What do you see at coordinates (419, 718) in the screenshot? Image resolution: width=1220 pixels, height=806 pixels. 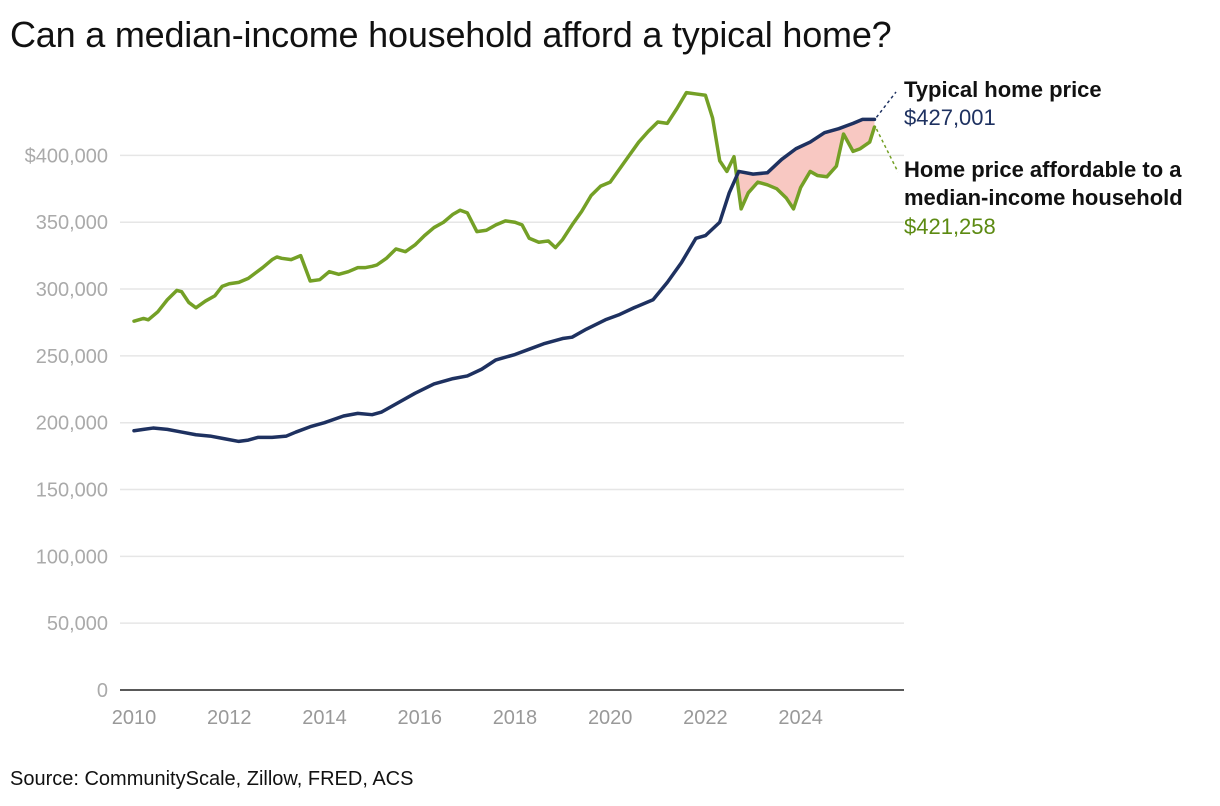 I see `x-tick-label: 2016` at bounding box center [419, 718].